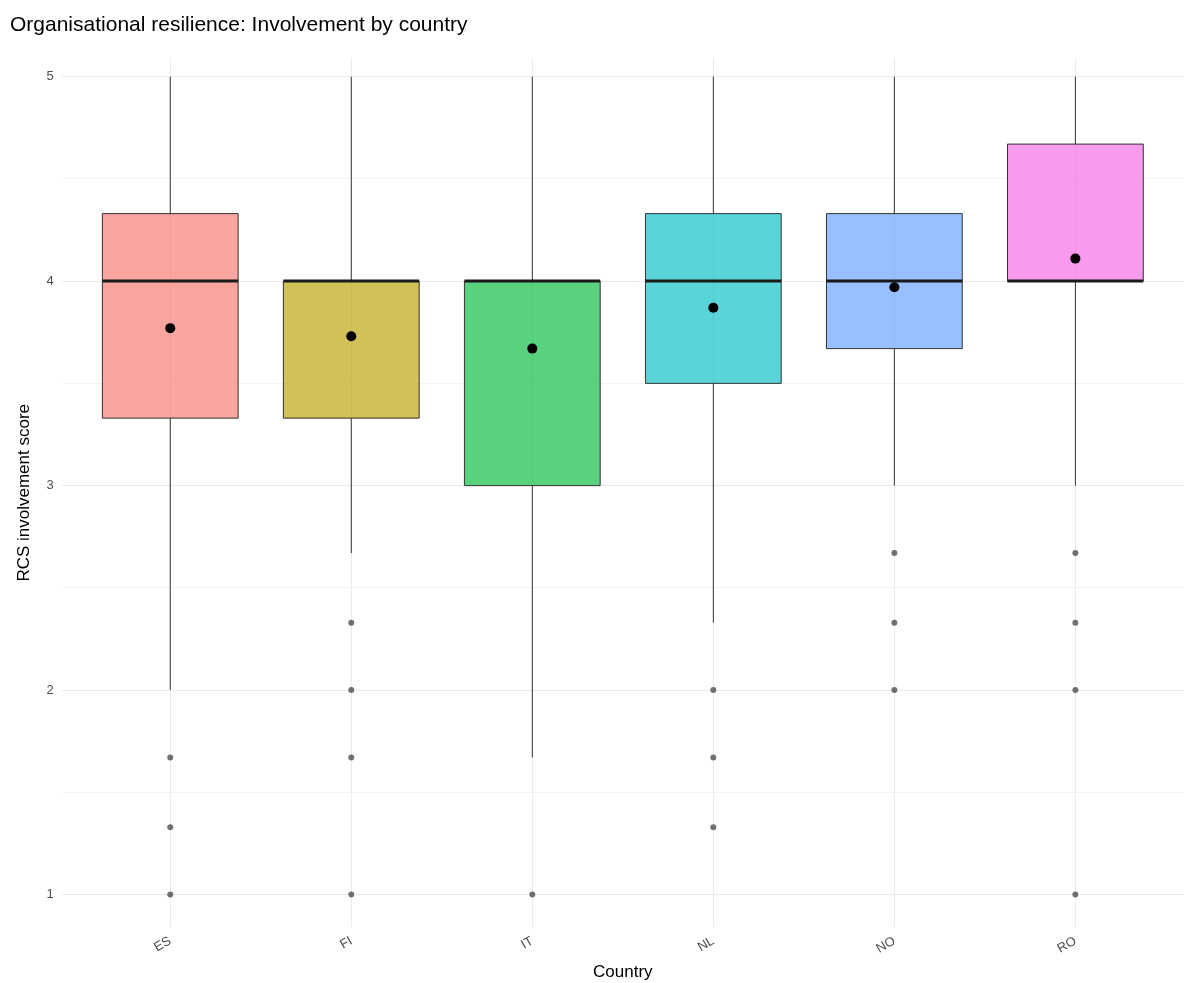 The image size is (1189, 983). What do you see at coordinates (162, 943) in the screenshot?
I see `x-tick-label: ES` at bounding box center [162, 943].